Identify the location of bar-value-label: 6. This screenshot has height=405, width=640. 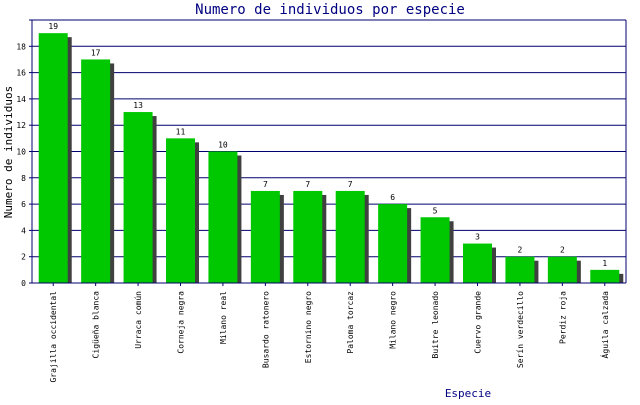
(392, 197).